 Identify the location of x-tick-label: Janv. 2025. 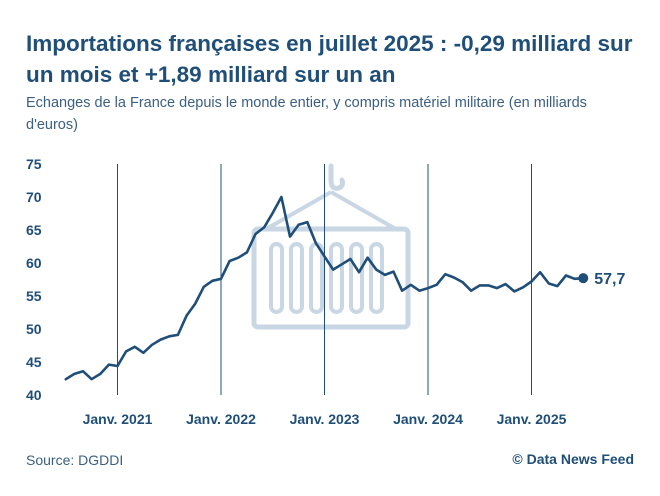
(532, 419).